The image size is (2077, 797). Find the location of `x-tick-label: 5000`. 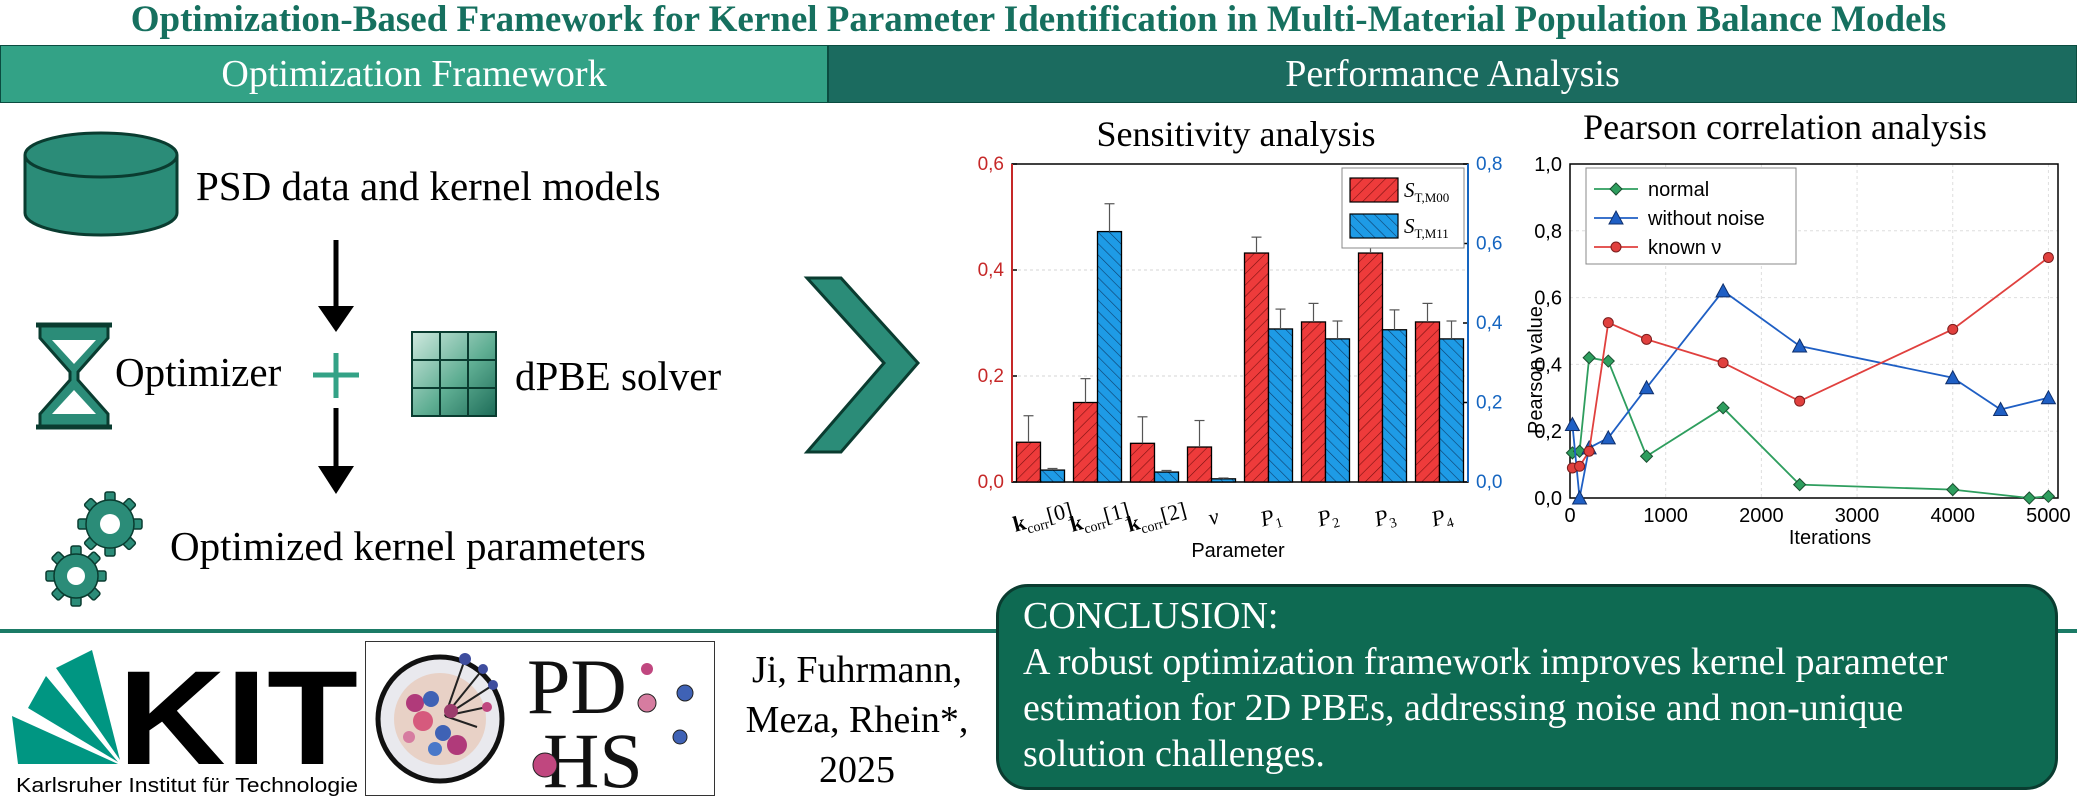

x-tick-label: 5000 is located at coordinates (2048, 516).